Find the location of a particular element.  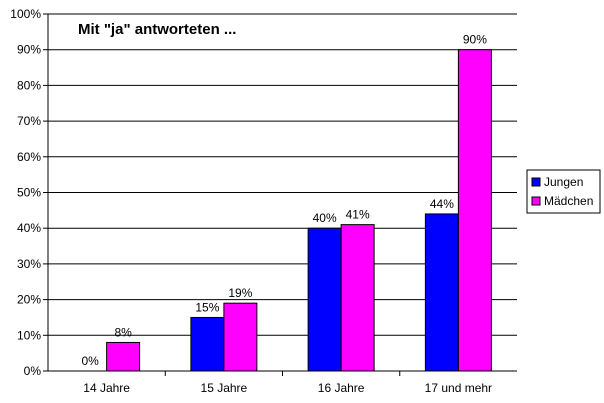

y-tick-labels: 0% 10% 20% 30% 40% 50% 60% 70% 80% 90% 100% is located at coordinates (25, 192).